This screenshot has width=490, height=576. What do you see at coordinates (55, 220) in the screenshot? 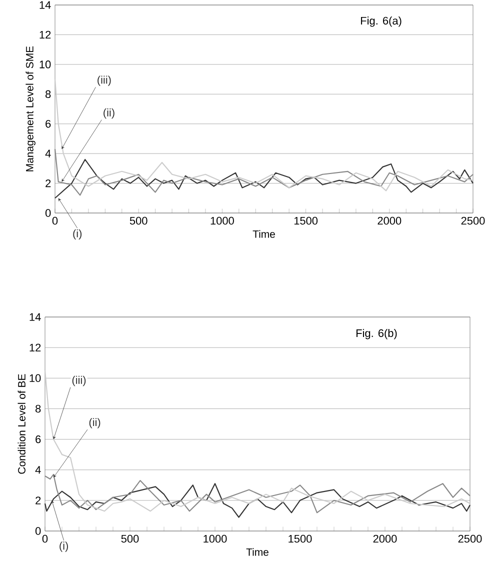
I see `x-tick-label: 0` at bounding box center [55, 220].